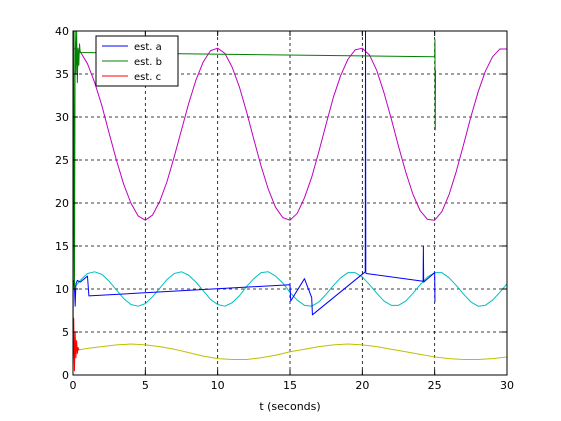 This screenshot has width=561, height=421. I want to click on x-tick-label: 30, so click(507, 385).